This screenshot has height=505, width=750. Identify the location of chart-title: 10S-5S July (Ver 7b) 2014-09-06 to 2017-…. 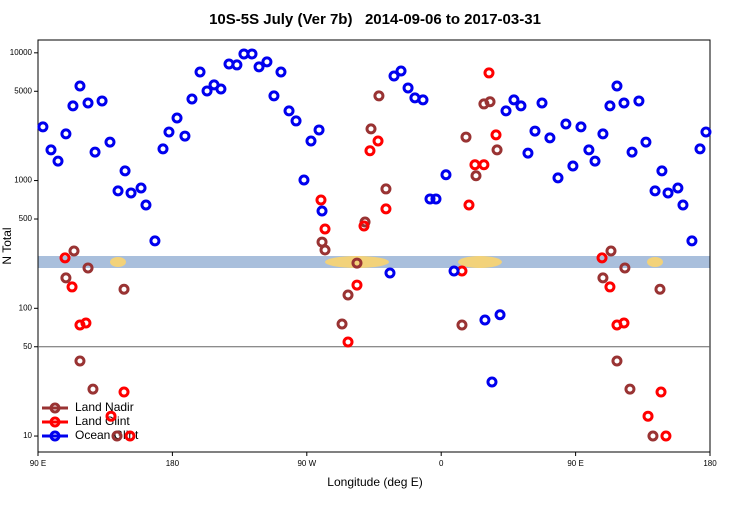
(375, 19).